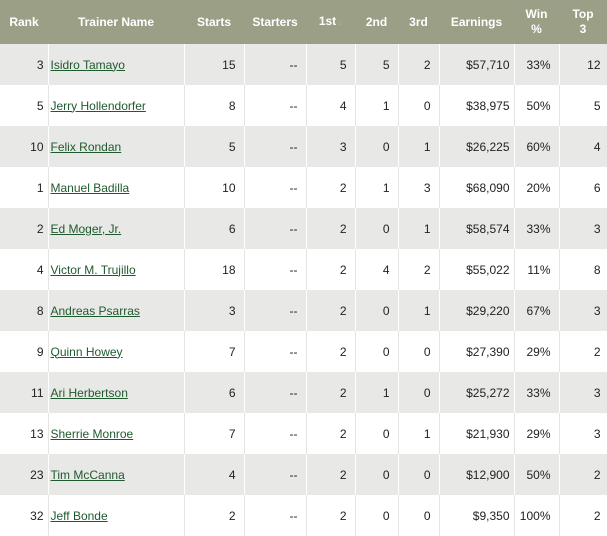 The image size is (607, 536). I want to click on cell-trainer-name: Quinn Howey, so click(116, 351).